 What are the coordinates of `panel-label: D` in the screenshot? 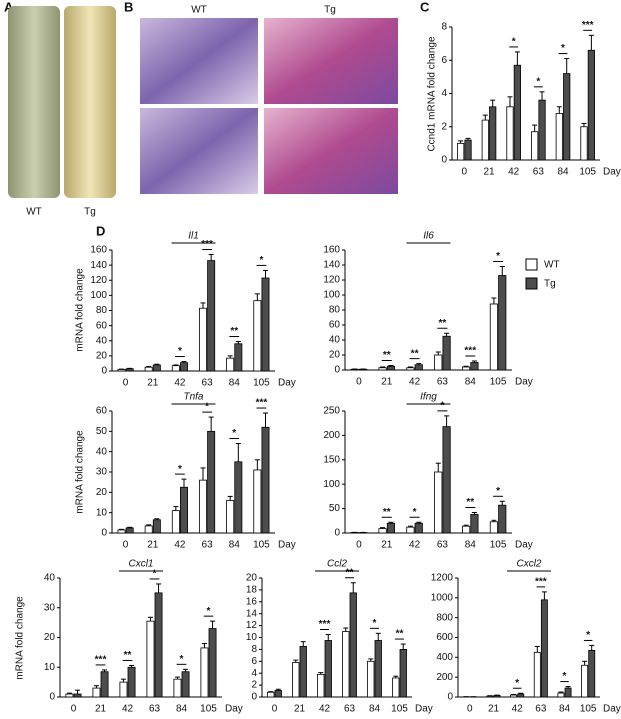 It's located at (100, 230).